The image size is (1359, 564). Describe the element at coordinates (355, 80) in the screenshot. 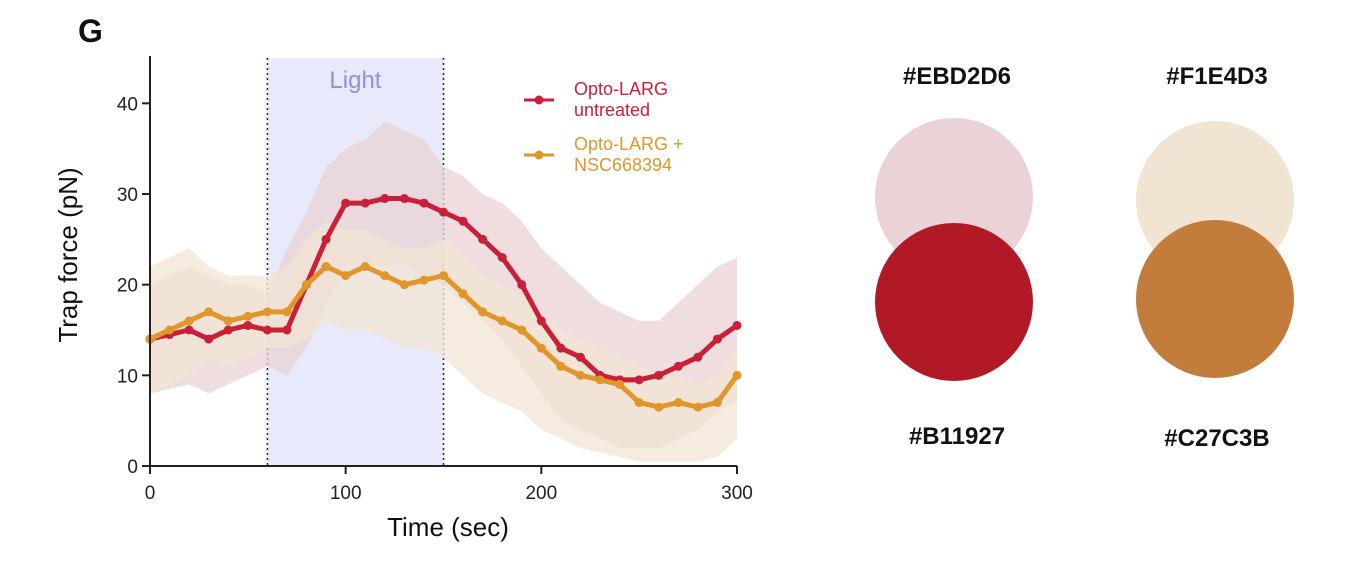

I see `light-label: Light` at that location.